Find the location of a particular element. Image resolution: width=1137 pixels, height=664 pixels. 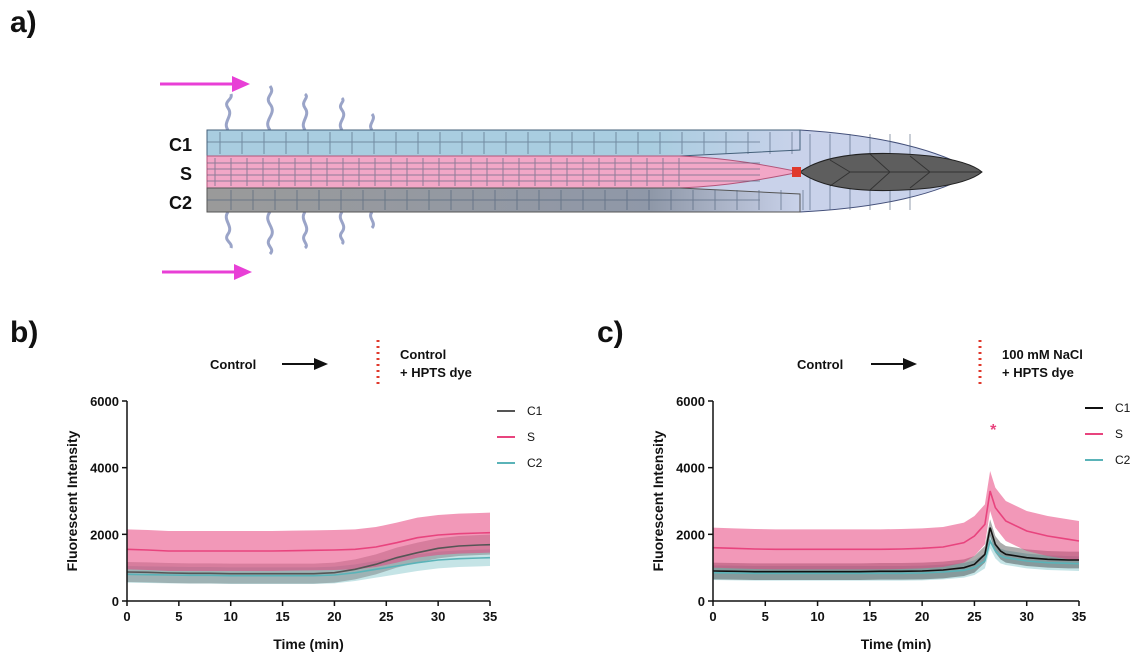

chart-c-line-c2 is located at coordinates (896, 556).